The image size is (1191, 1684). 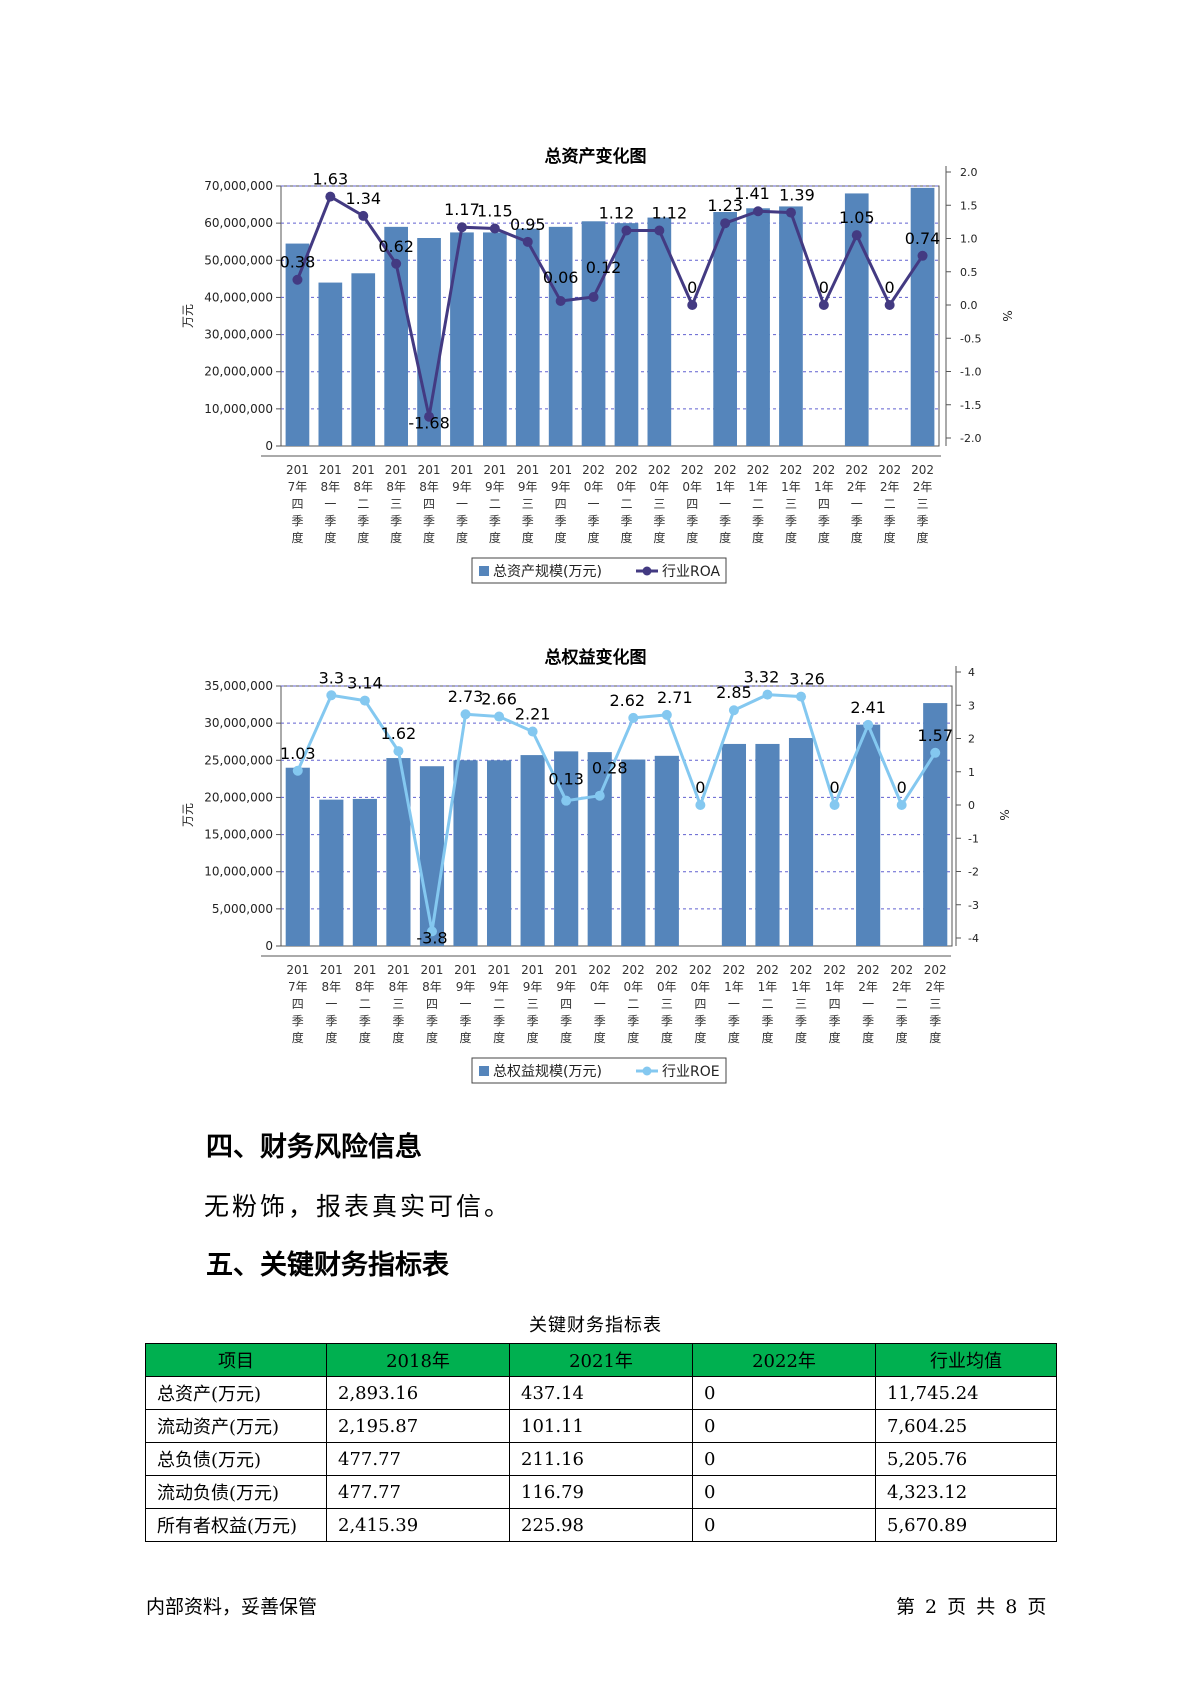 What do you see at coordinates (238, 372) in the screenshot?
I see `y-tick-label: 20,000,000` at bounding box center [238, 372].